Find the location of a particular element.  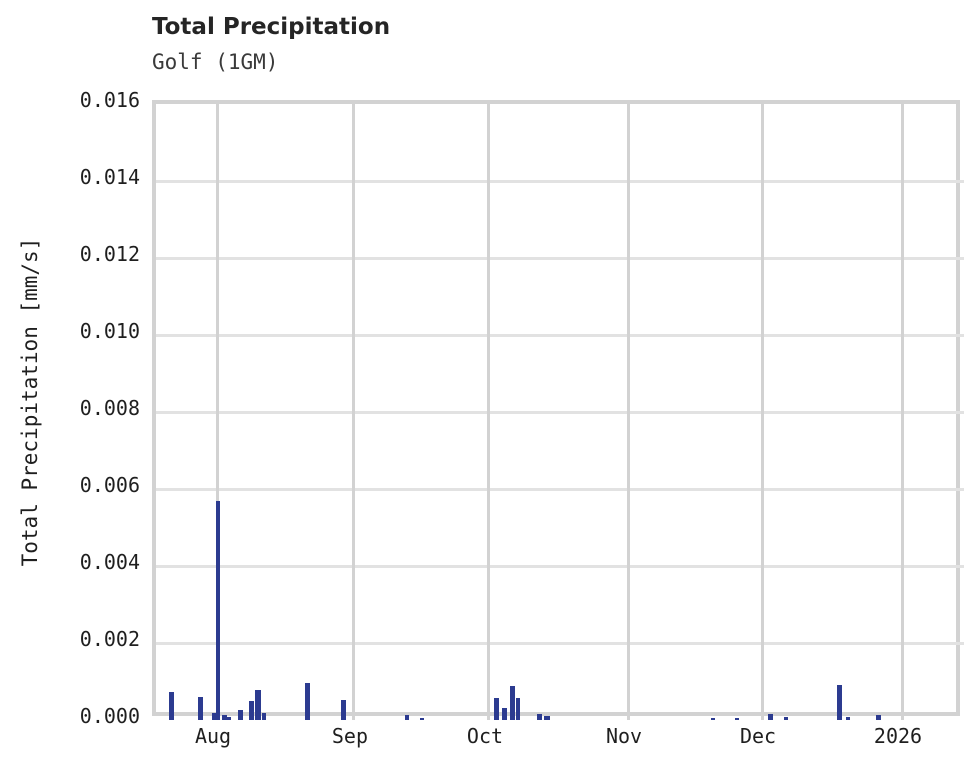

chart-title: Total Precipitation is located at coordinates (271, 27).